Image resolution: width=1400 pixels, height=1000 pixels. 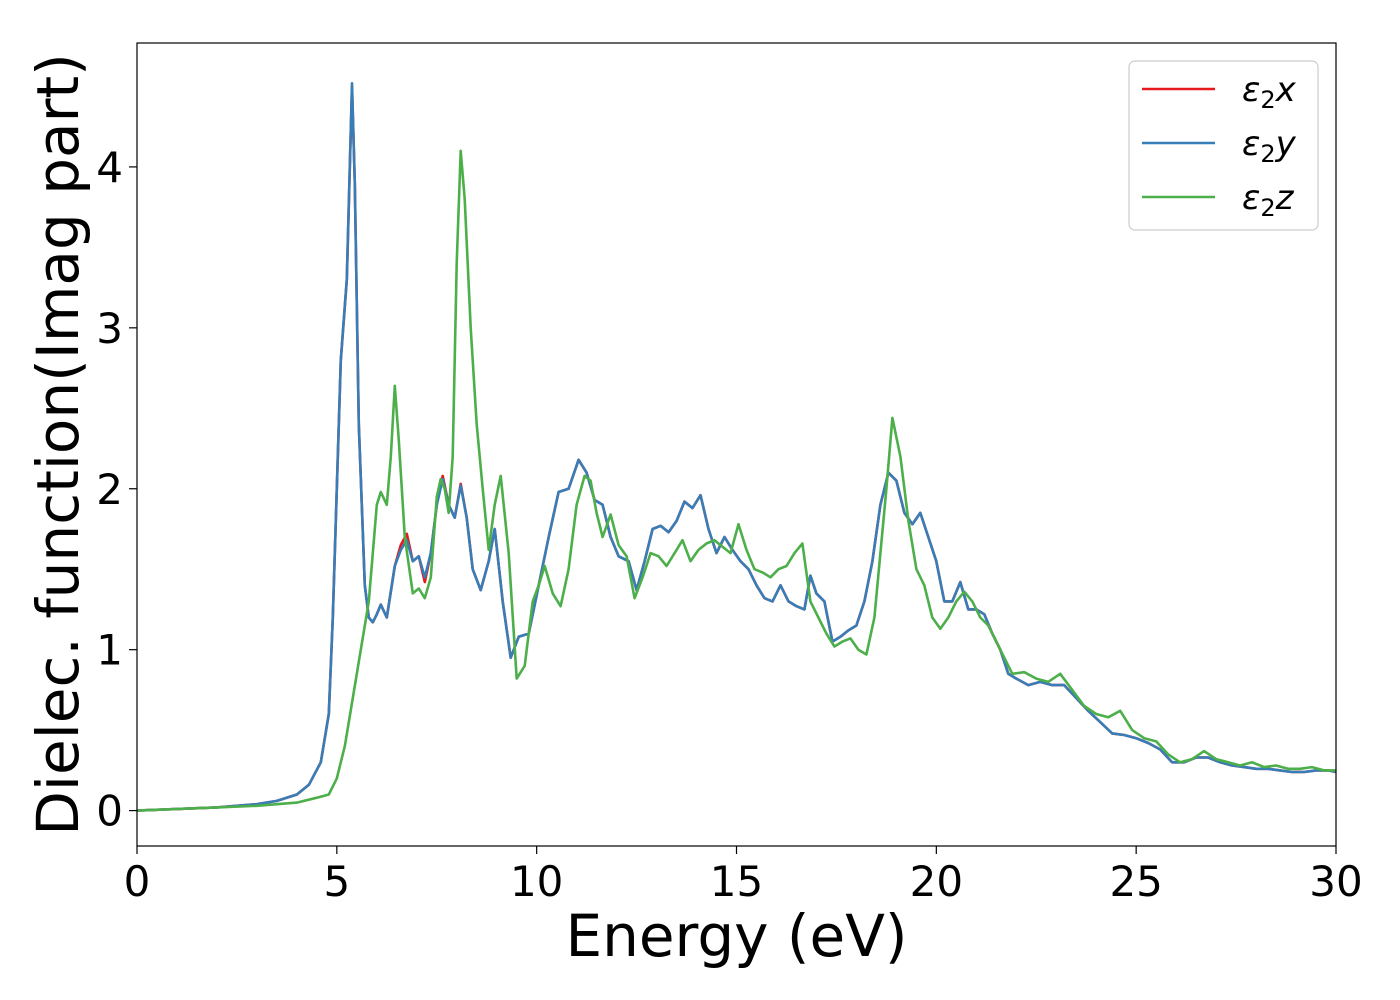 I want to click on y-axis-ticks: 0 1 2 3 4, so click(x=116, y=489).